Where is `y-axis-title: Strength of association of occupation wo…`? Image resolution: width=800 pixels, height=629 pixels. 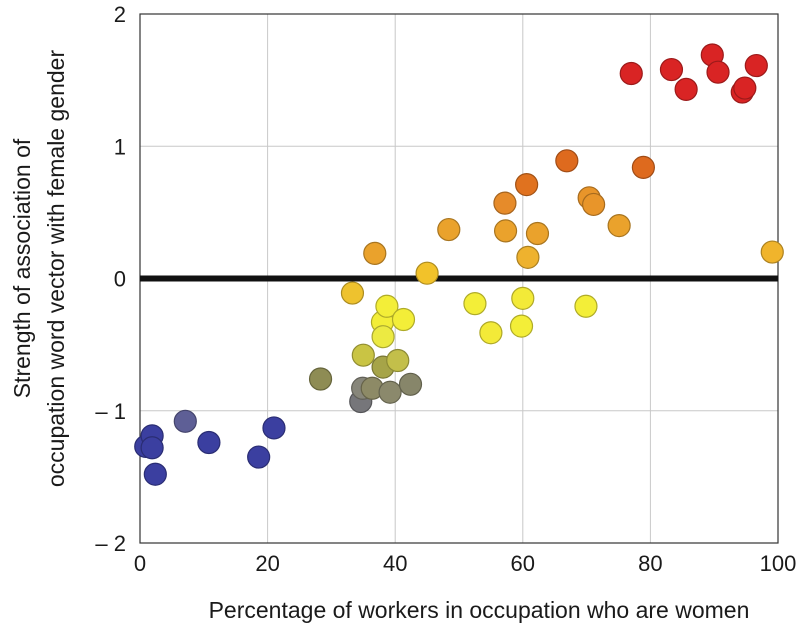
y-axis-title: Strength of association of occupation wo… is located at coordinates (39, 269).